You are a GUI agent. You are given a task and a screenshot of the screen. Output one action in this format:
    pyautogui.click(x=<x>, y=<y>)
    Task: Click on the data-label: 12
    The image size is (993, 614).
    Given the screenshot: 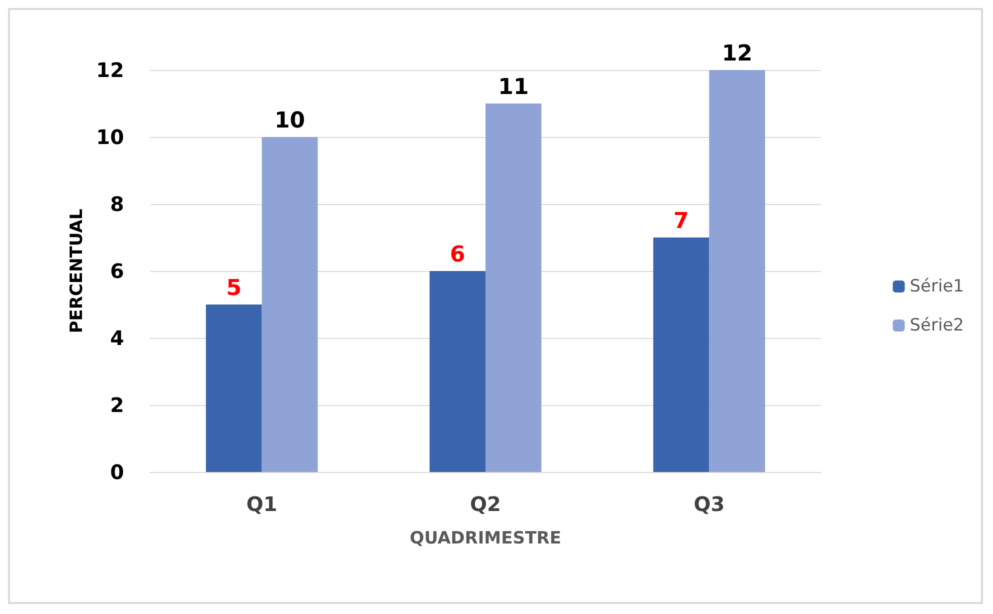 What is the action you would take?
    pyautogui.click(x=737, y=54)
    